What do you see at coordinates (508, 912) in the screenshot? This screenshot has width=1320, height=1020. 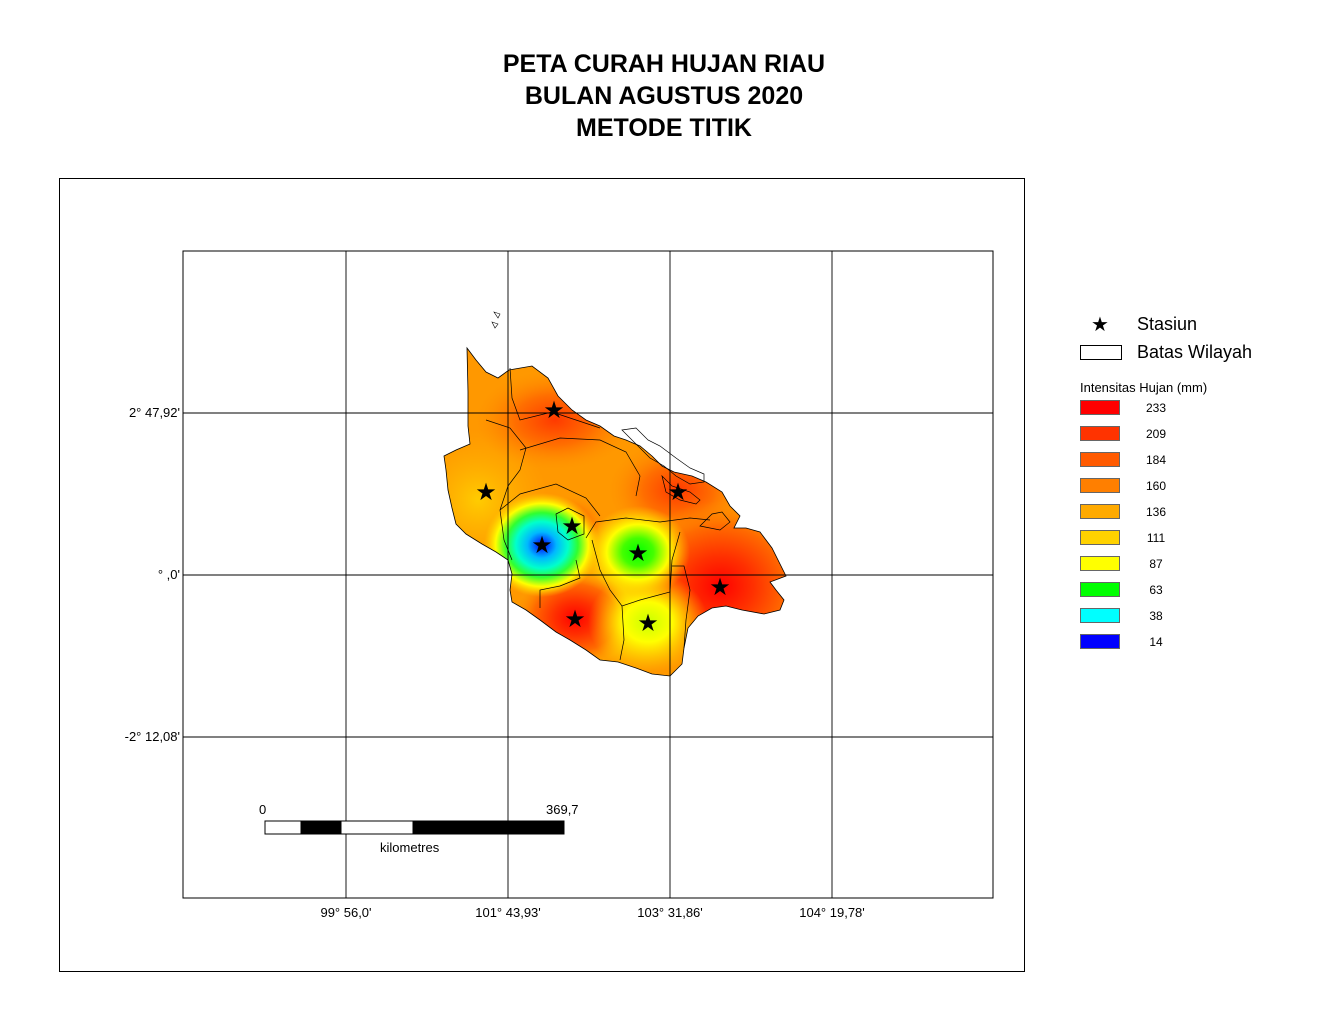 I see `lon-label-2: 101° 43,93'` at bounding box center [508, 912].